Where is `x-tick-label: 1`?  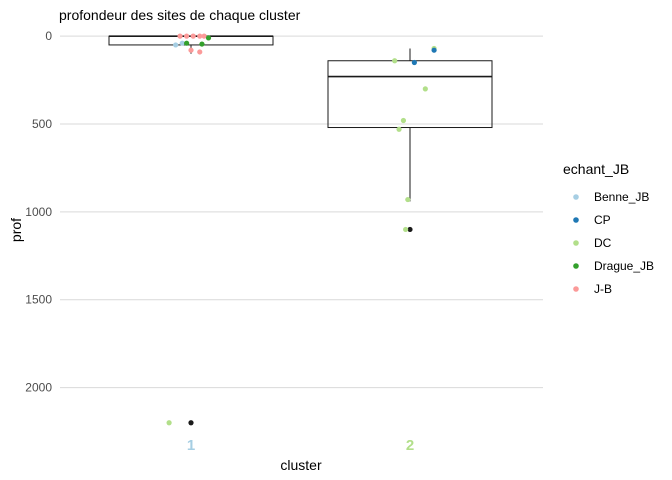
x-tick-label: 1 is located at coordinates (191, 445).